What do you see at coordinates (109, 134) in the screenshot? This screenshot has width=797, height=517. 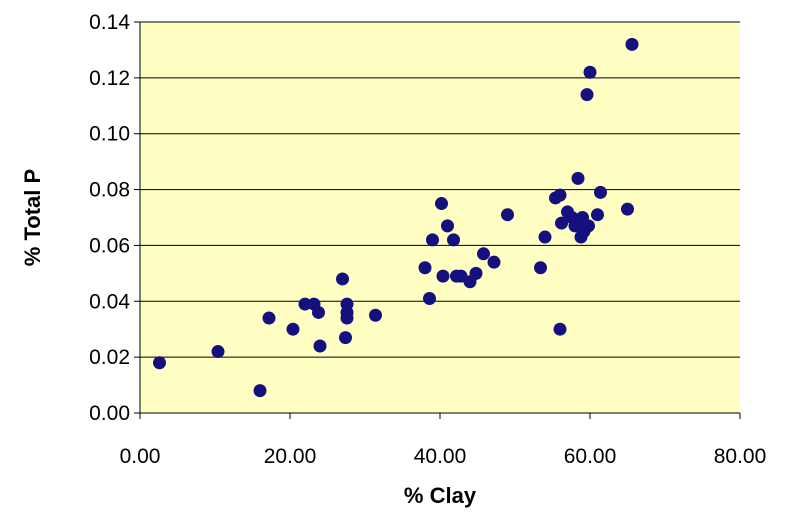 I see `y-tick-label: 0.10` at bounding box center [109, 134].